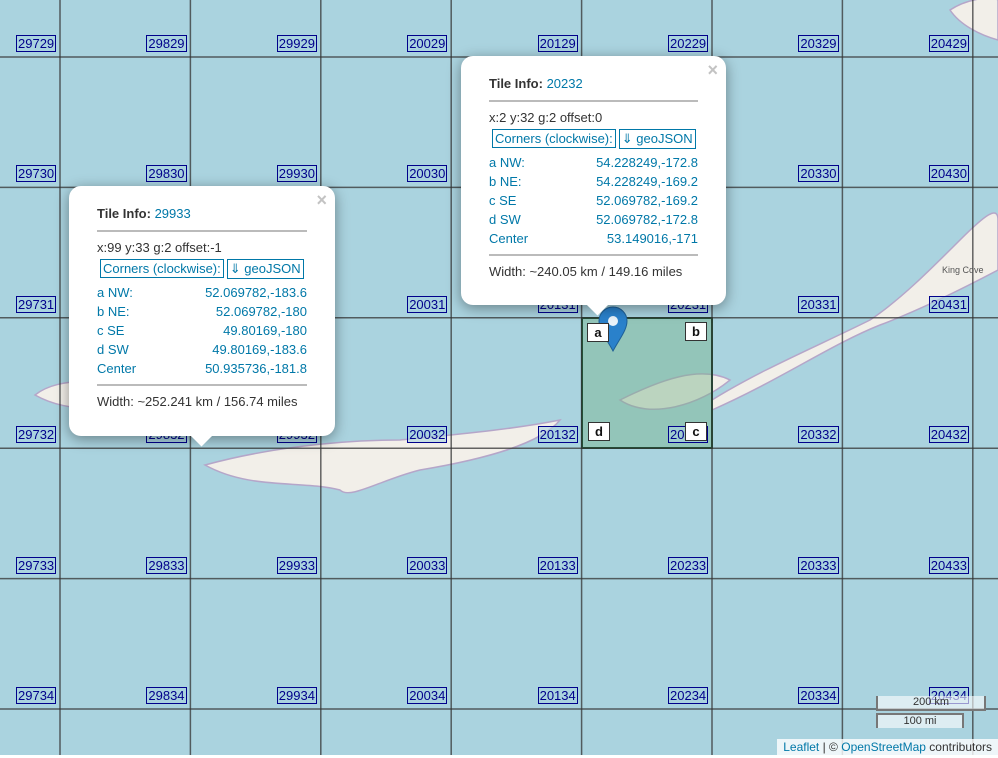 The image size is (998, 758). What do you see at coordinates (256, 292) in the screenshot?
I see `corner-coords: 52.069782,-183.6` at bounding box center [256, 292].